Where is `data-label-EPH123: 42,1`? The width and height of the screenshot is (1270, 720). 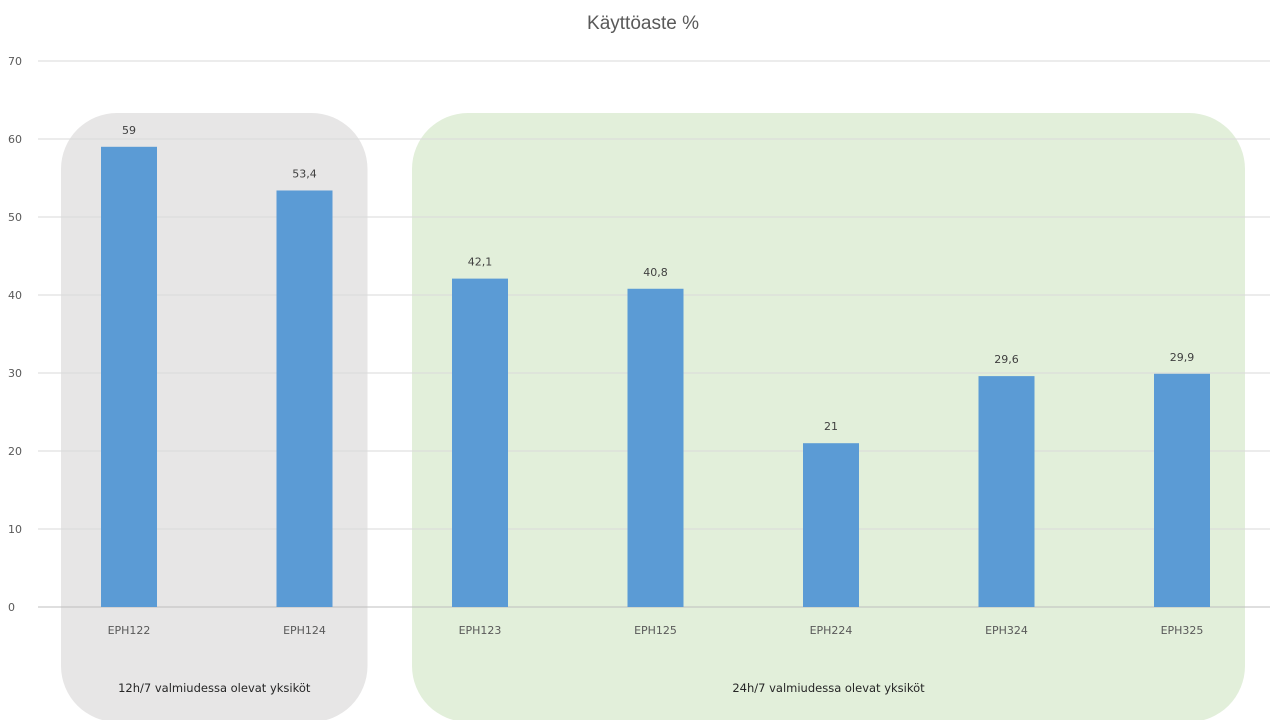 data-label-EPH123: 42,1 is located at coordinates (480, 262).